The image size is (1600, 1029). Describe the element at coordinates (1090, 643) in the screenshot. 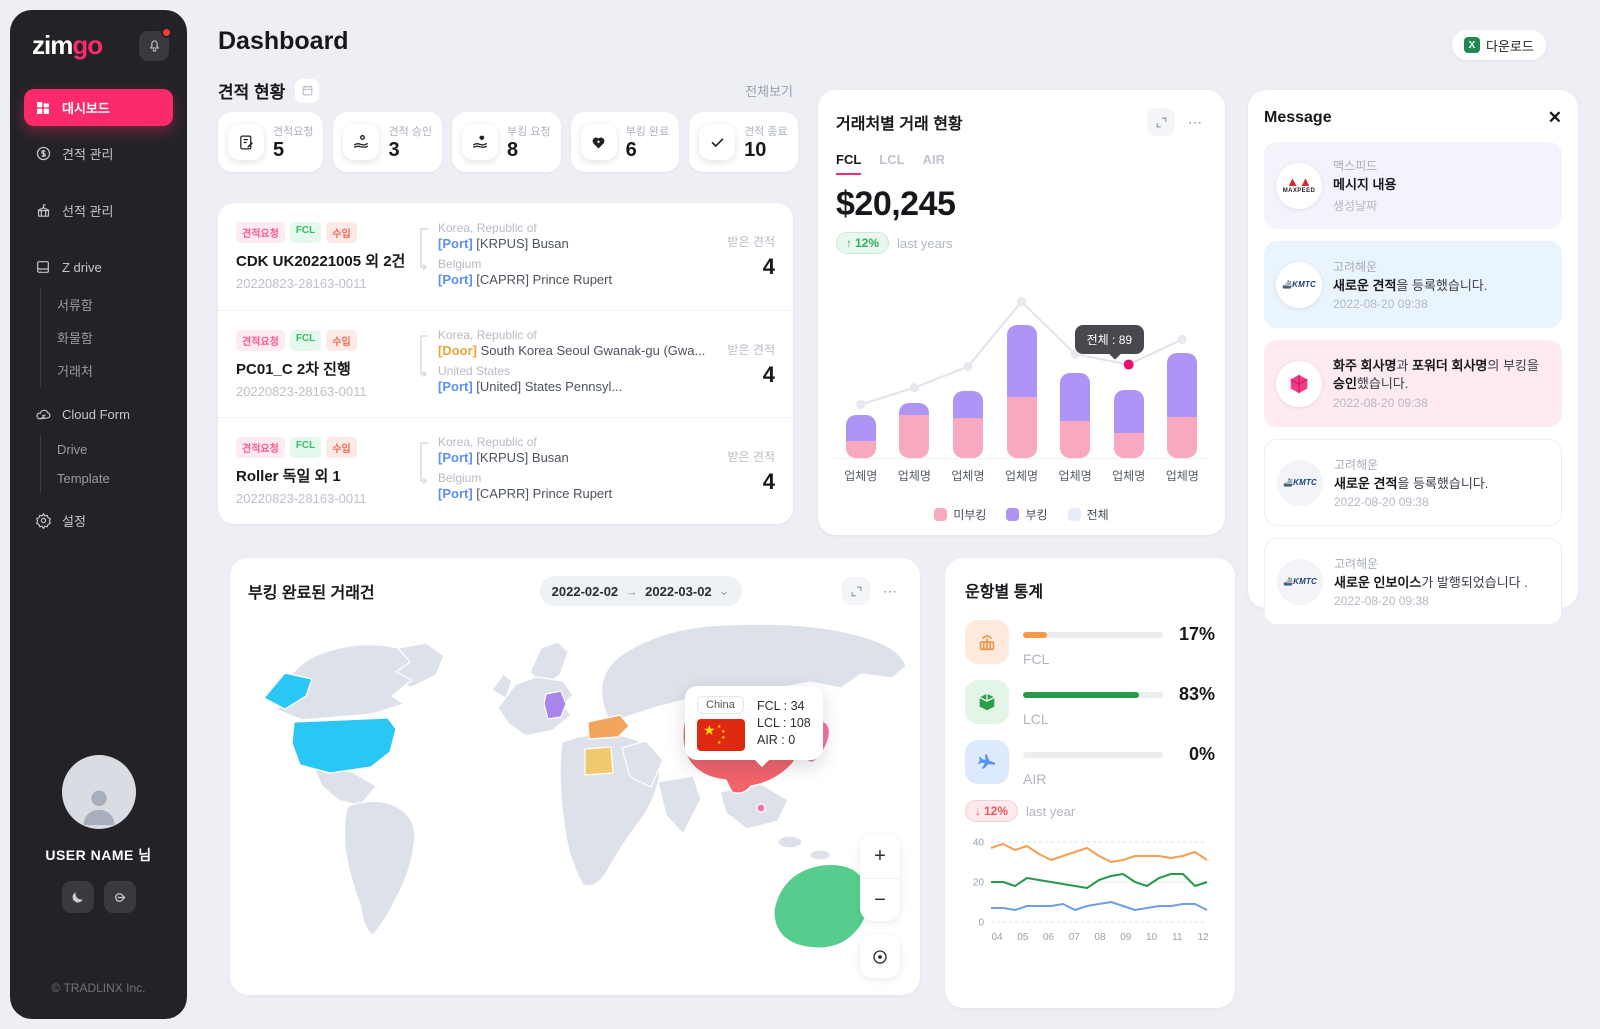

I see `transport-stat-row: 17% FCL` at that location.